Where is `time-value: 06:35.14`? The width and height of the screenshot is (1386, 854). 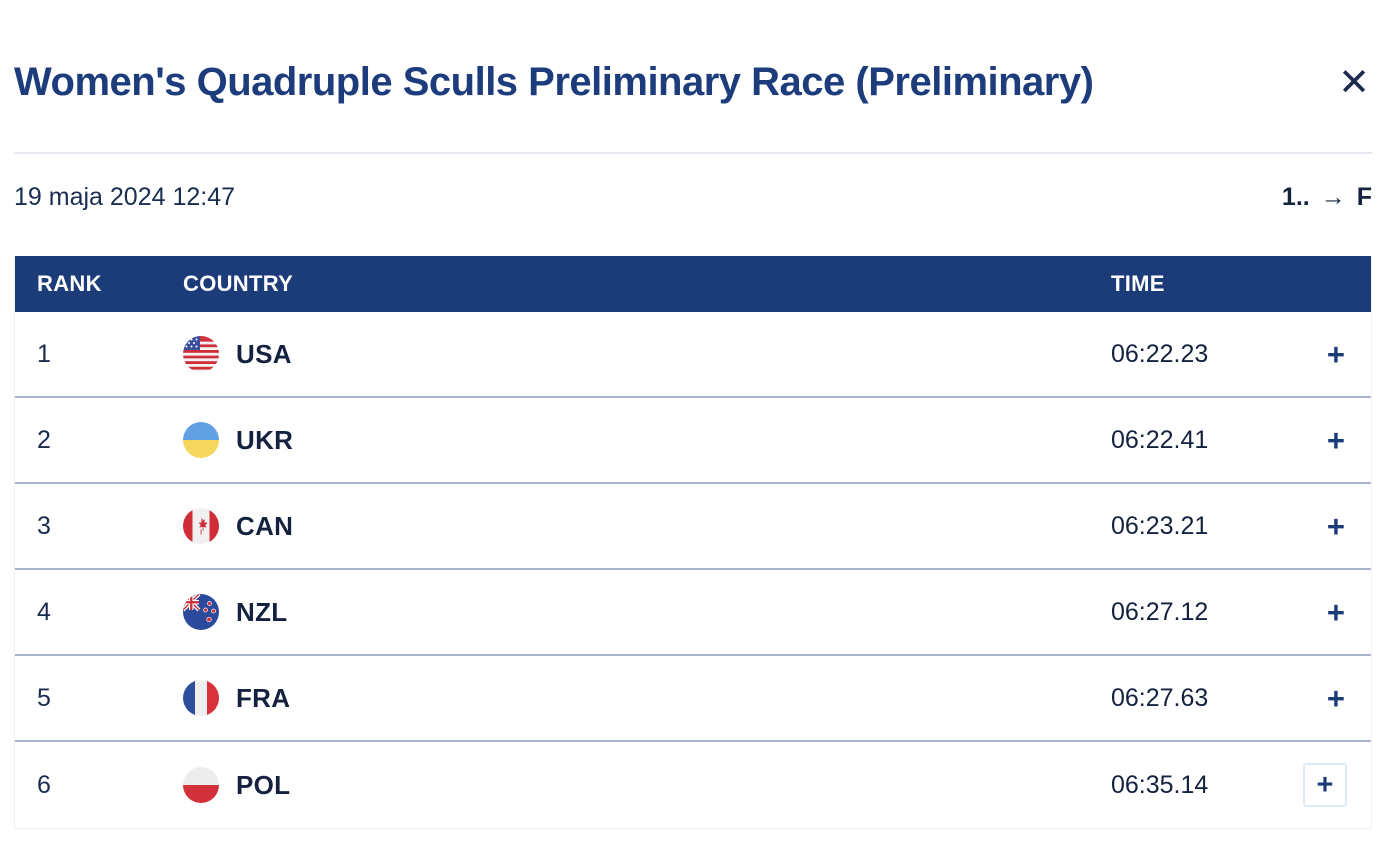
time-value: 06:35.14 is located at coordinates (1160, 784).